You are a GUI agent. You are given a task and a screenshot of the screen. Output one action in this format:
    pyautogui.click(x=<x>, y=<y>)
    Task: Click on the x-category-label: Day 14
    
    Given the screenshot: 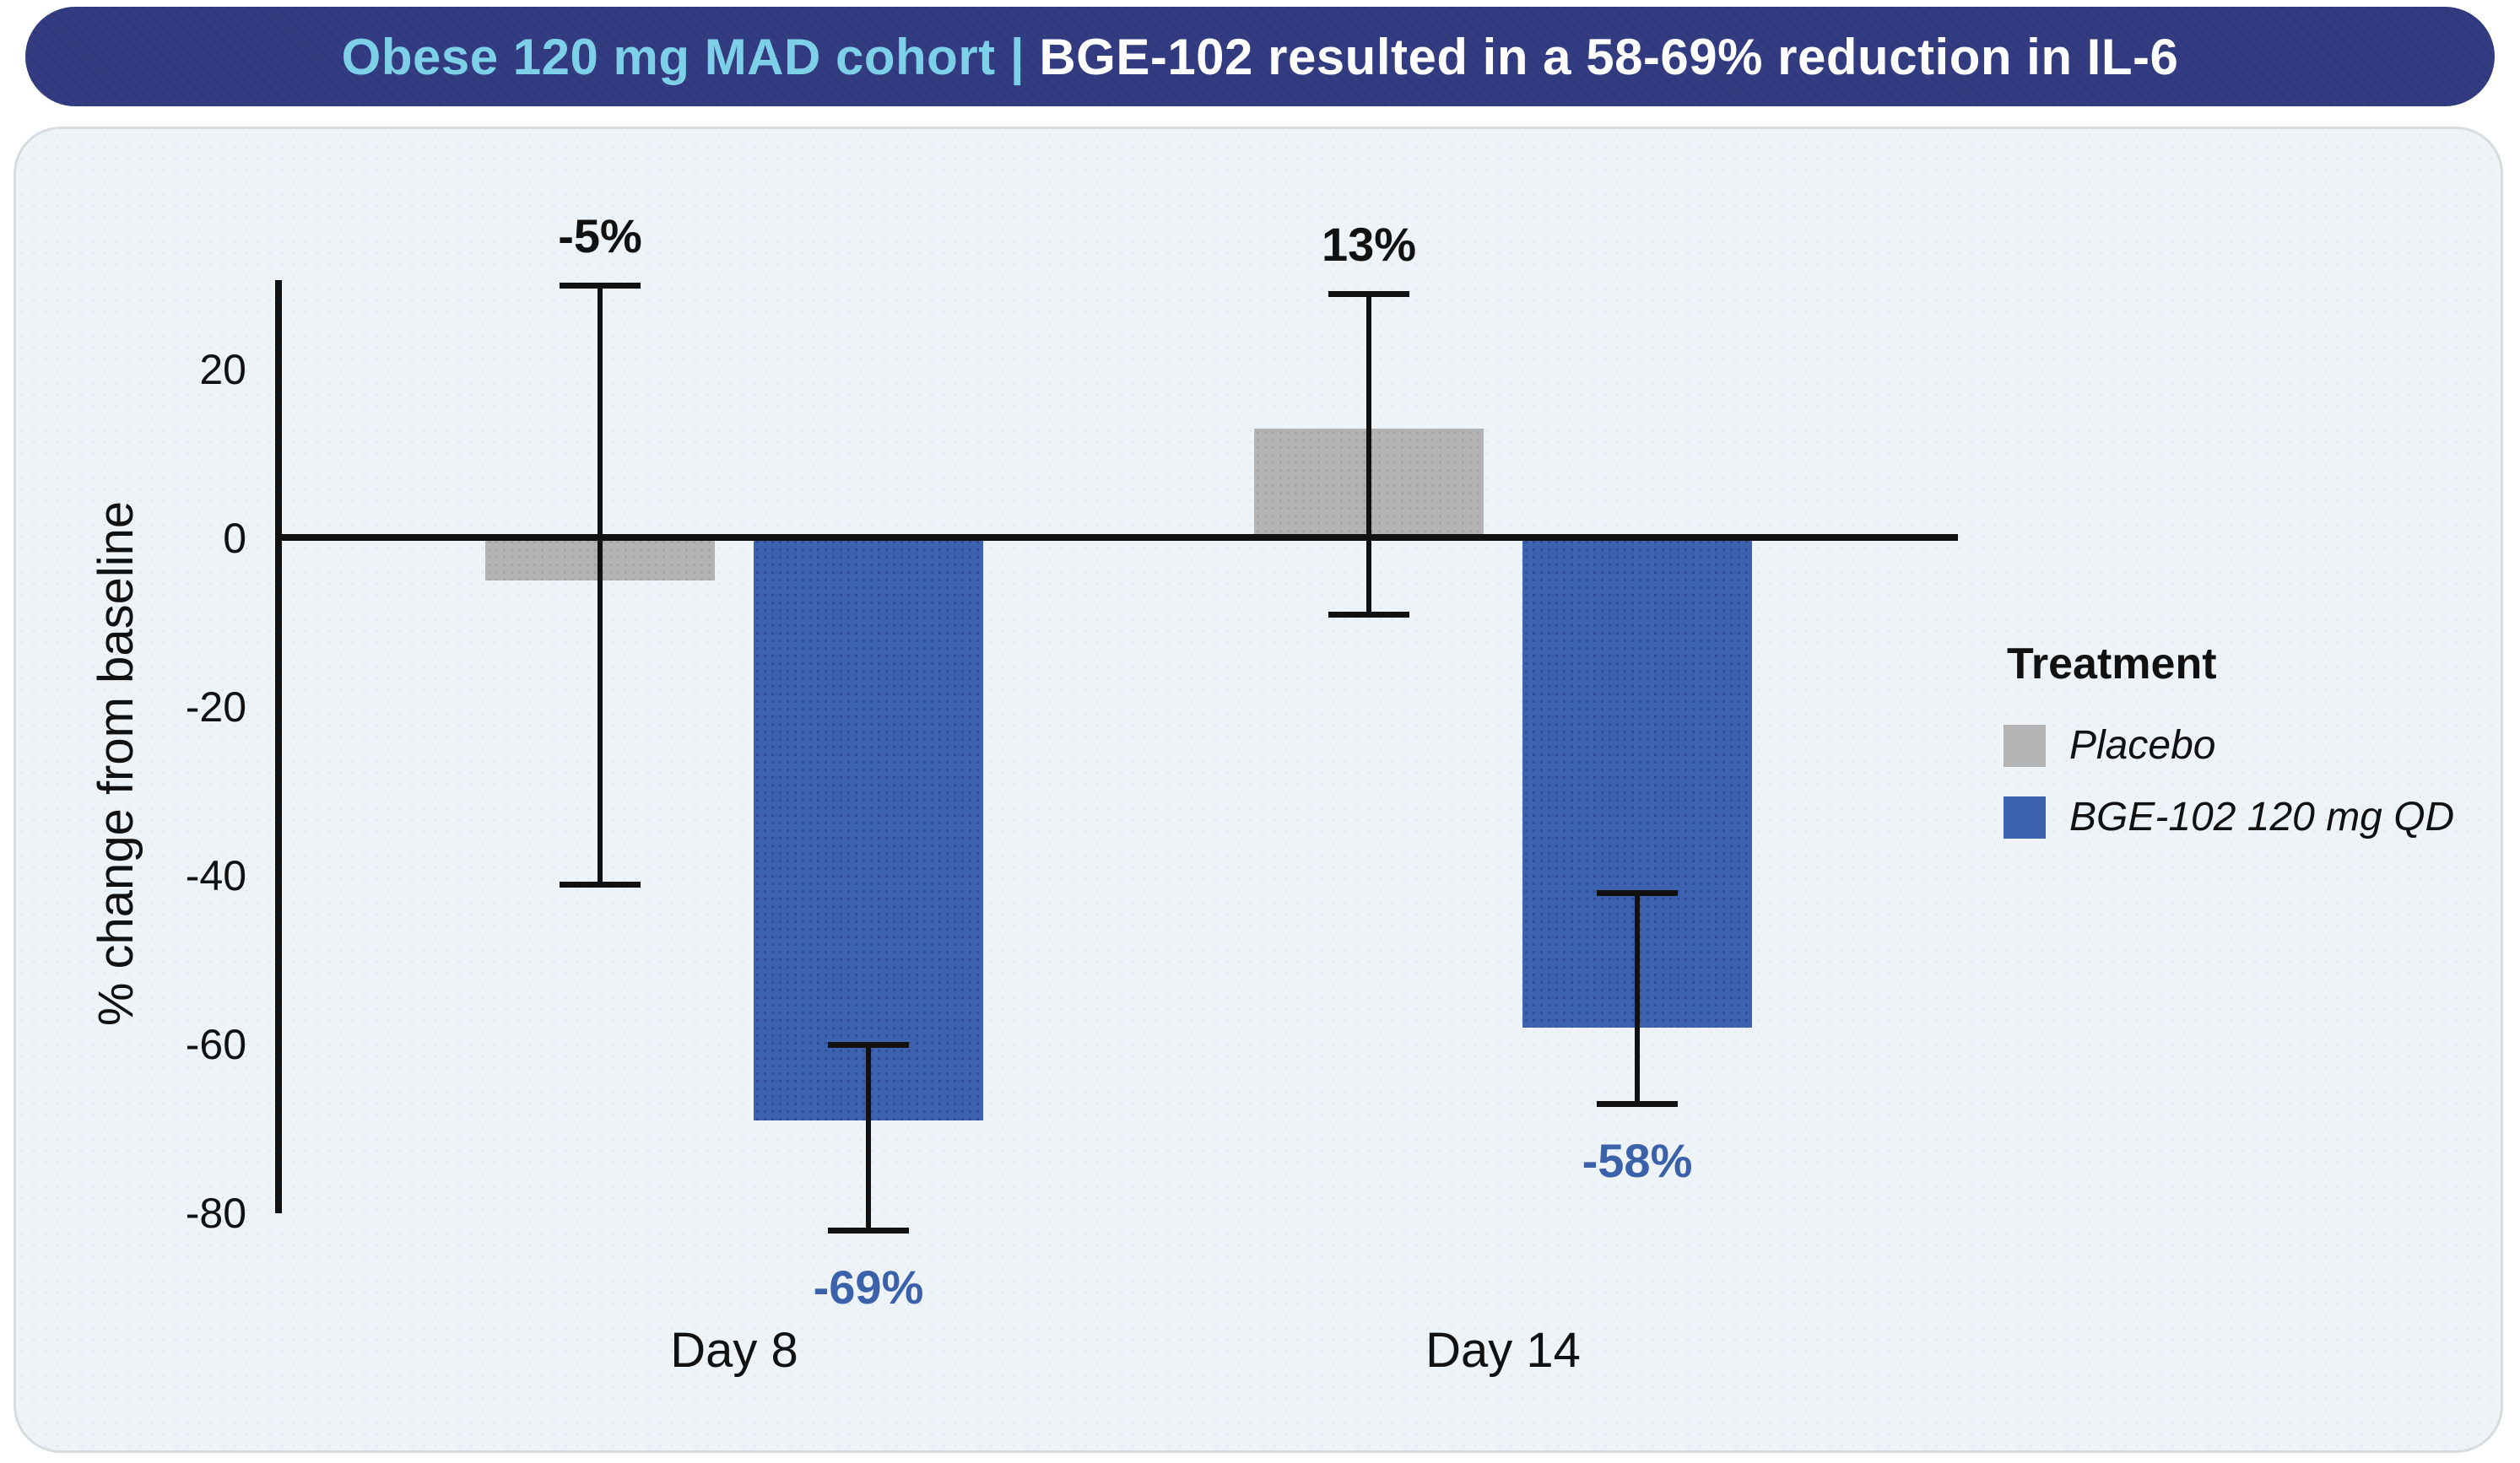 What is the action you would take?
    pyautogui.click(x=1503, y=1350)
    